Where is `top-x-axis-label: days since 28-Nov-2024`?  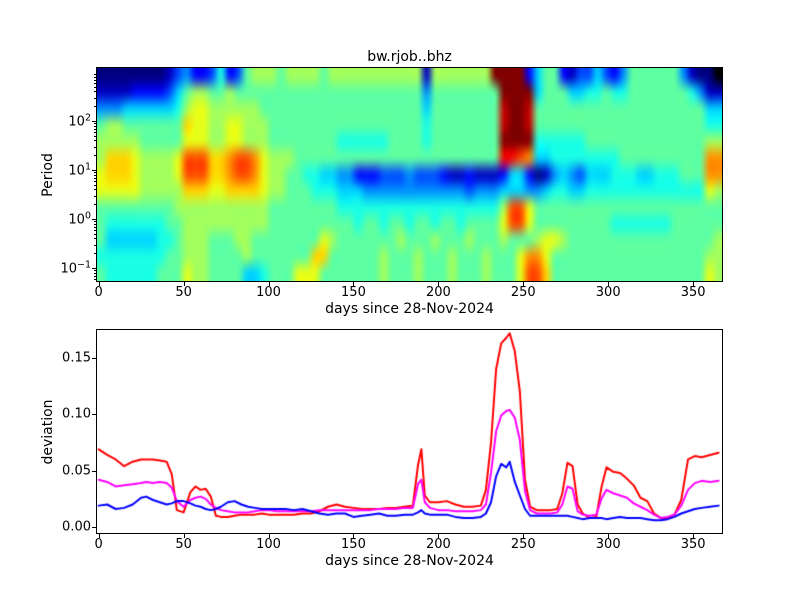 top-x-axis-label: days since 28-Nov-2024 is located at coordinates (409, 309).